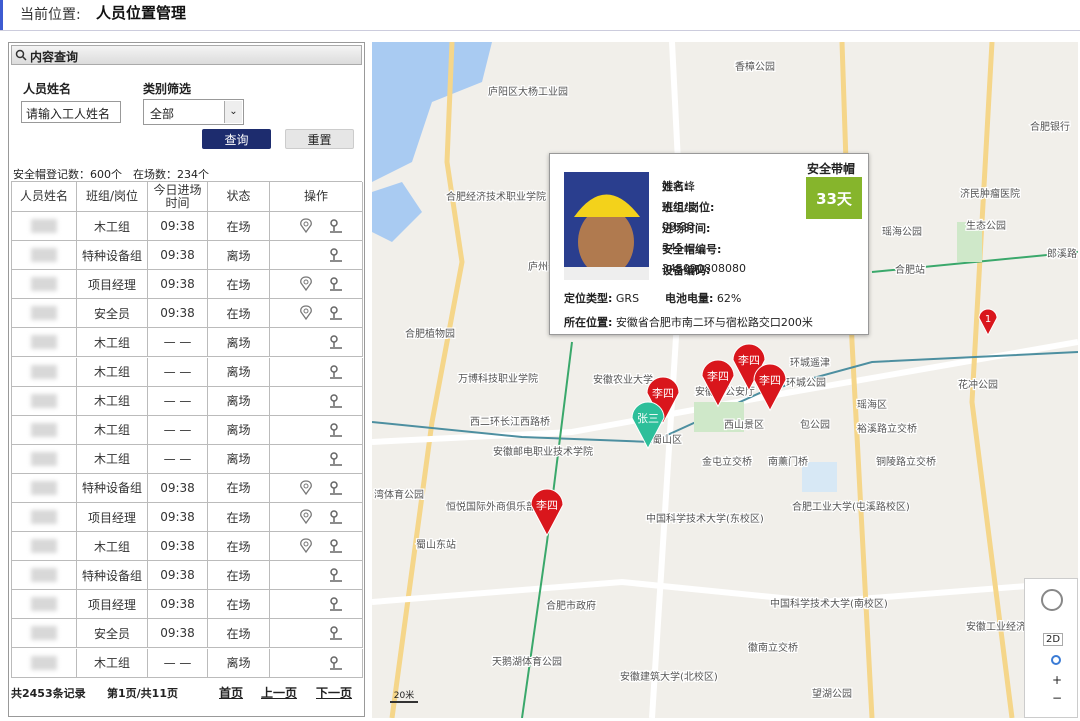 This screenshot has height=721, width=1080. What do you see at coordinates (988, 322) in the screenshot?
I see `map-marker: 1` at bounding box center [988, 322].